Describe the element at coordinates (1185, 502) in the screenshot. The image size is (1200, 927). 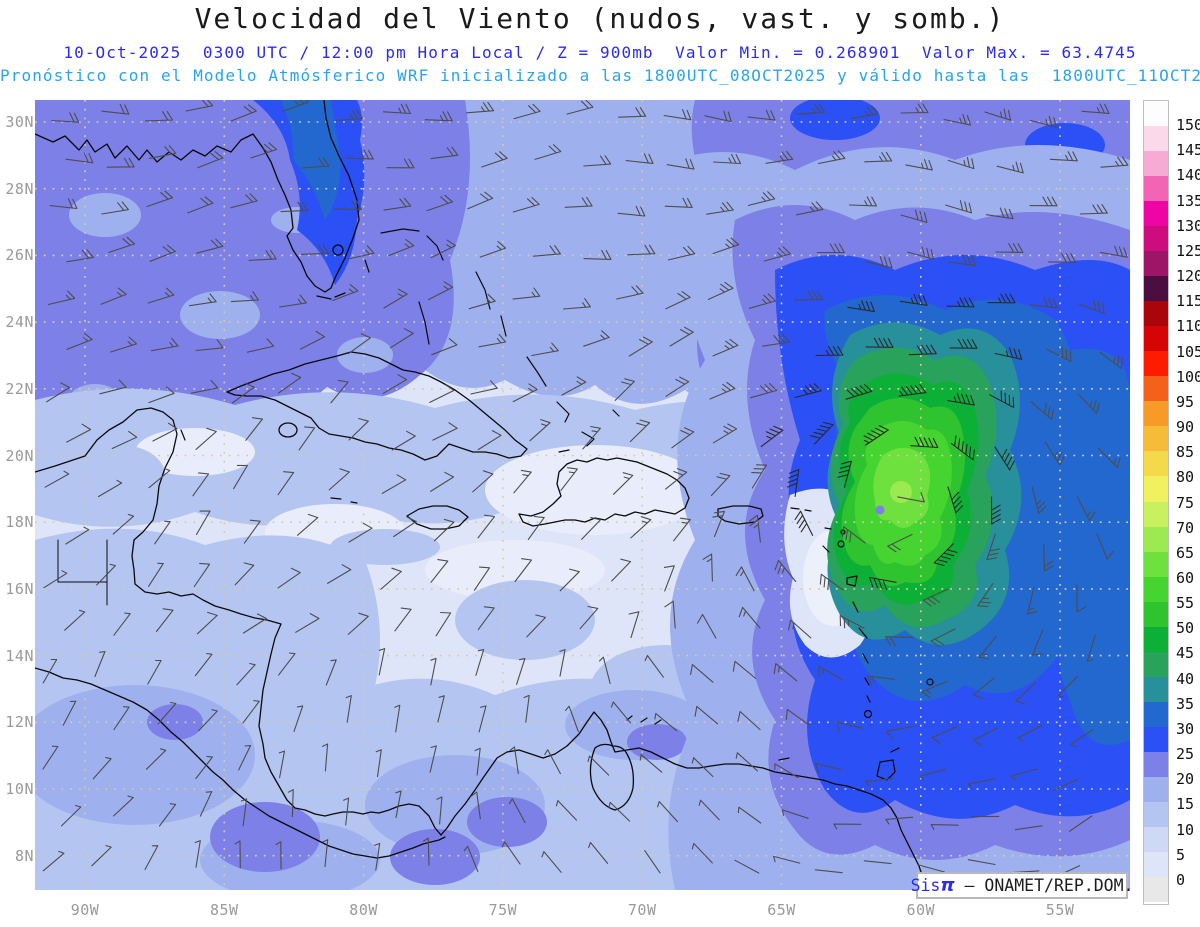
I see `colorbar-tick-label: 75` at that location.